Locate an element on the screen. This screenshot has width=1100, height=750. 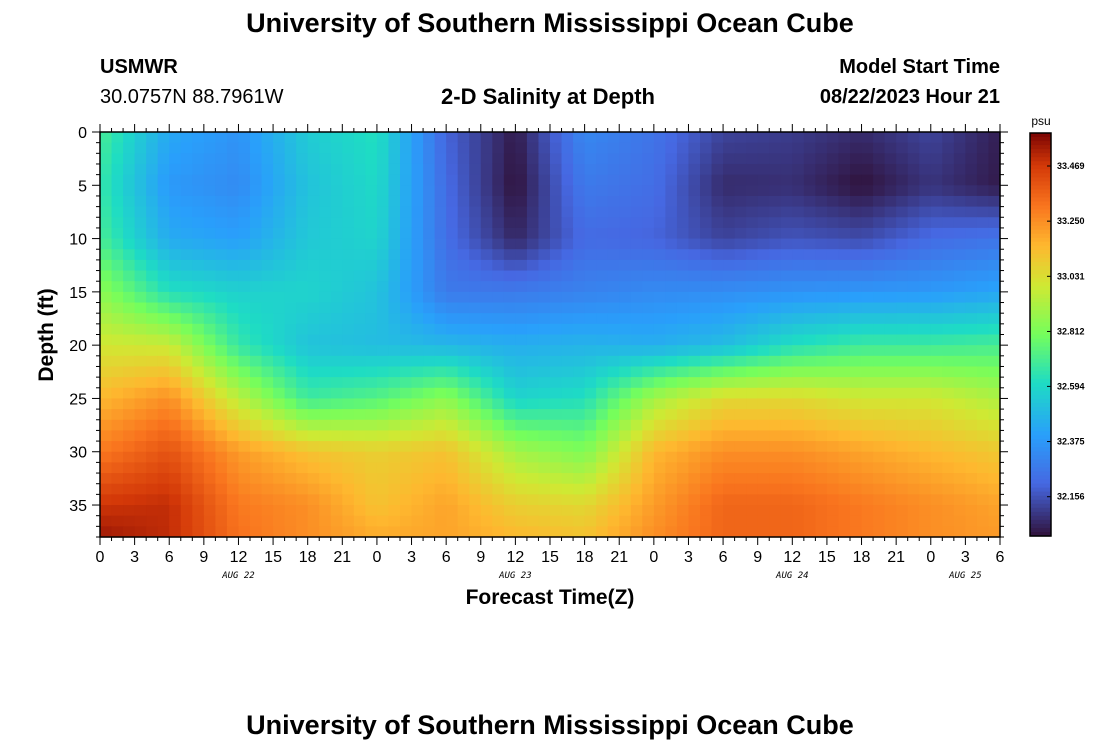
x-tick-label: 9 is located at coordinates (480, 557).